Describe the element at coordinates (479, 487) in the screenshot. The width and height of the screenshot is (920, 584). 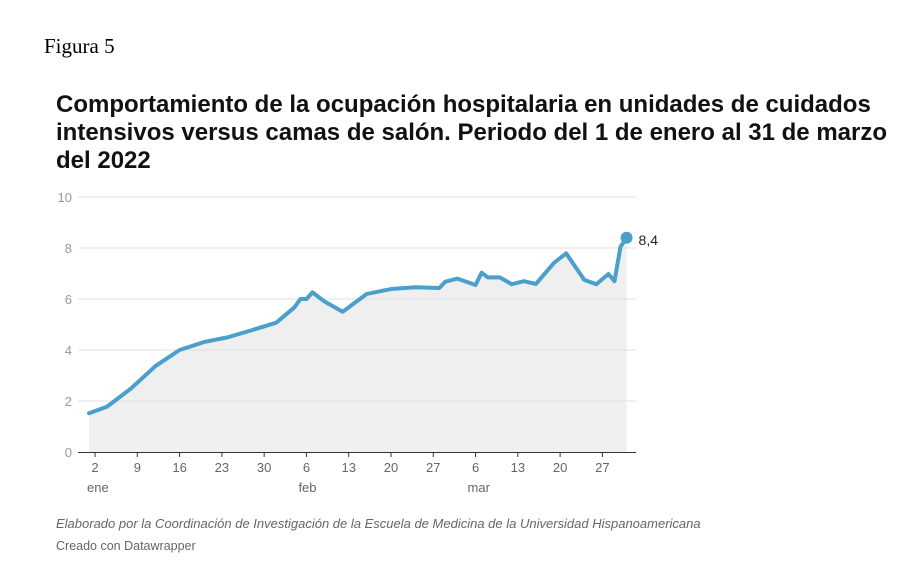
I see `x-month-label: mar` at that location.